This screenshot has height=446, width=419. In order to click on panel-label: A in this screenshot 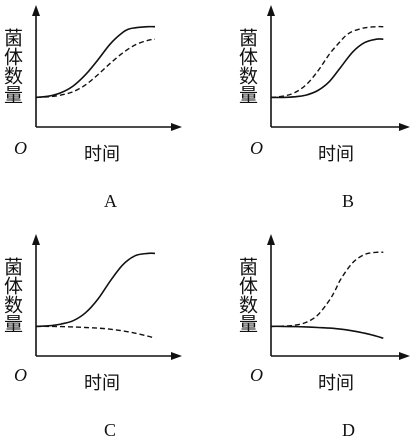, I will do `click(110, 201)`.